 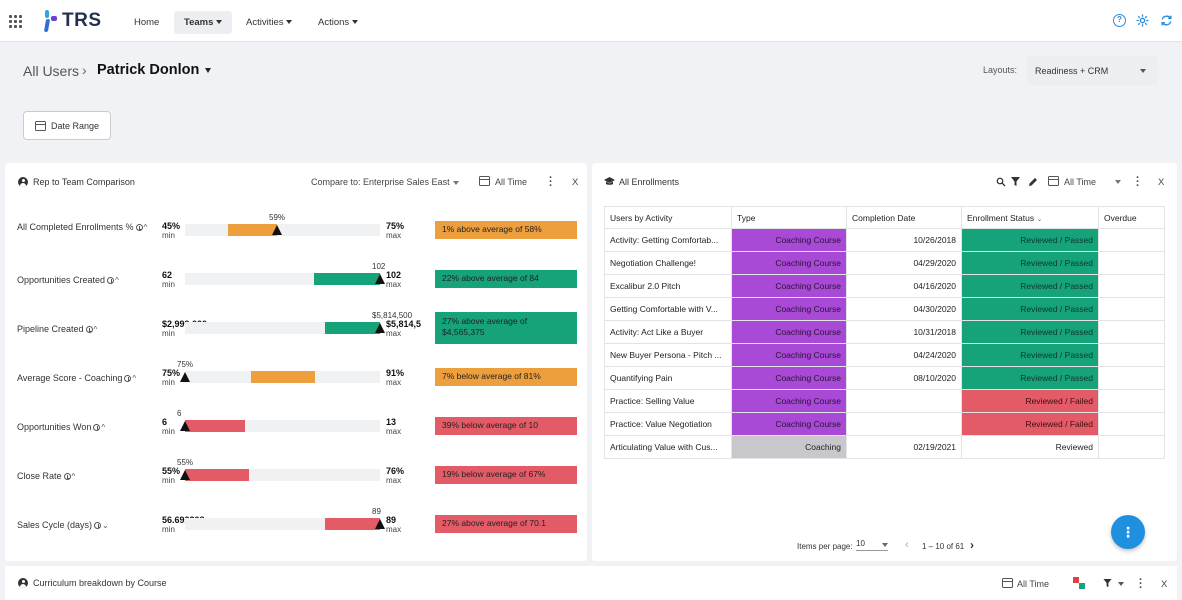 I want to click on metric-label-text: Opportunities Created, so click(x=61, y=280).